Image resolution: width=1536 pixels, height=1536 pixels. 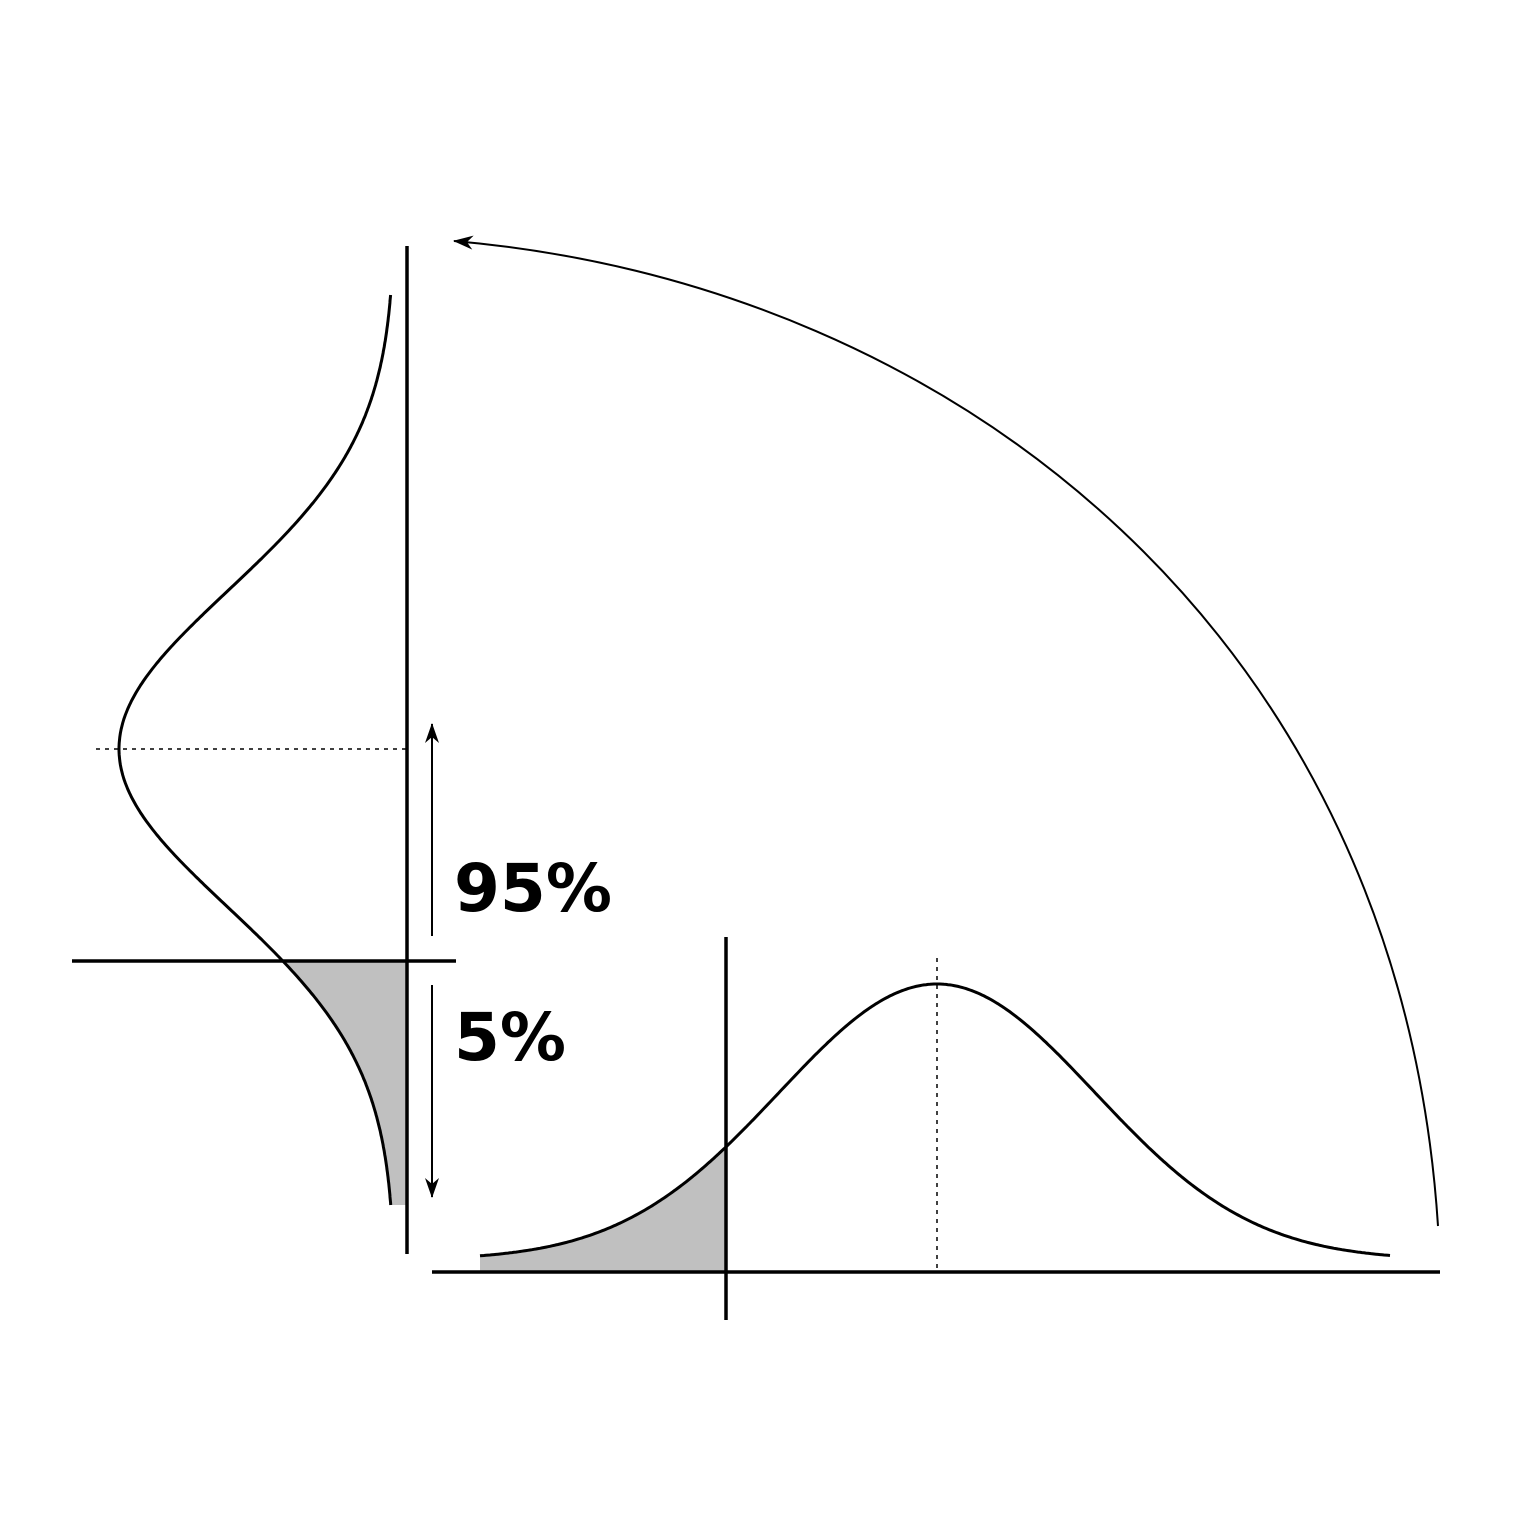 I want to click on vertical-shaded-tail, so click(x=344, y=1083).